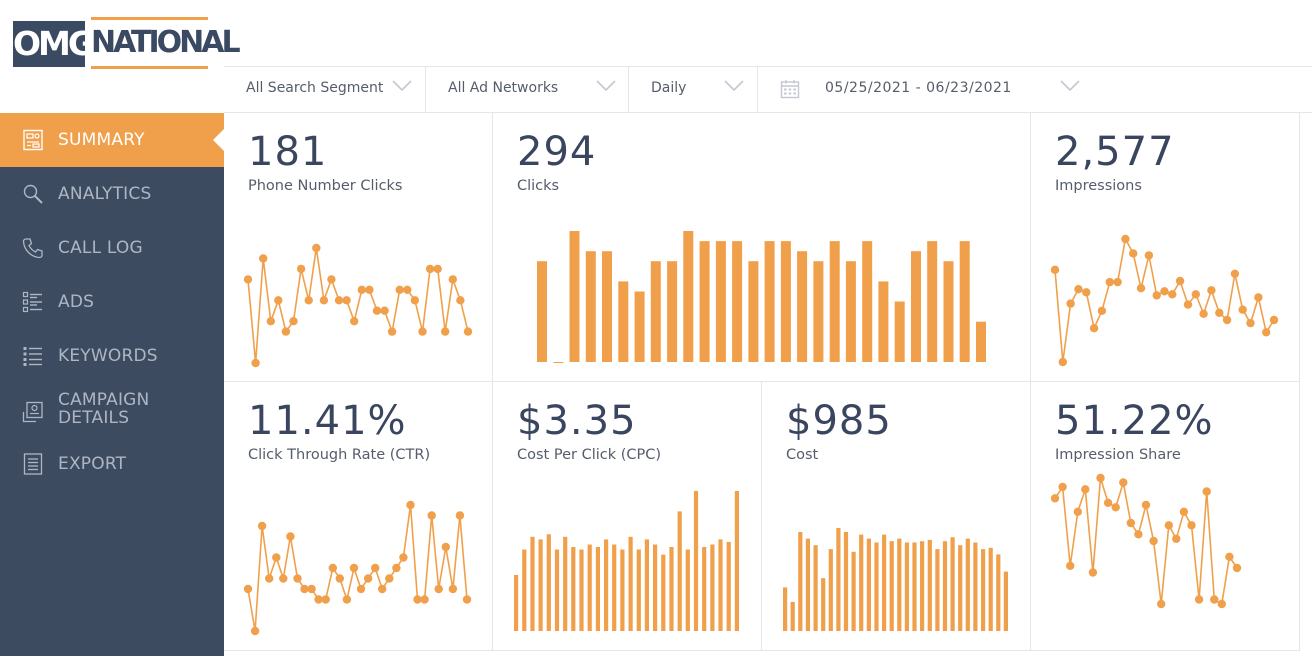 This screenshot has width=1312, height=656. Describe the element at coordinates (54, 44) in the screenshot. I see `logo-omg-text: OMG` at that location.